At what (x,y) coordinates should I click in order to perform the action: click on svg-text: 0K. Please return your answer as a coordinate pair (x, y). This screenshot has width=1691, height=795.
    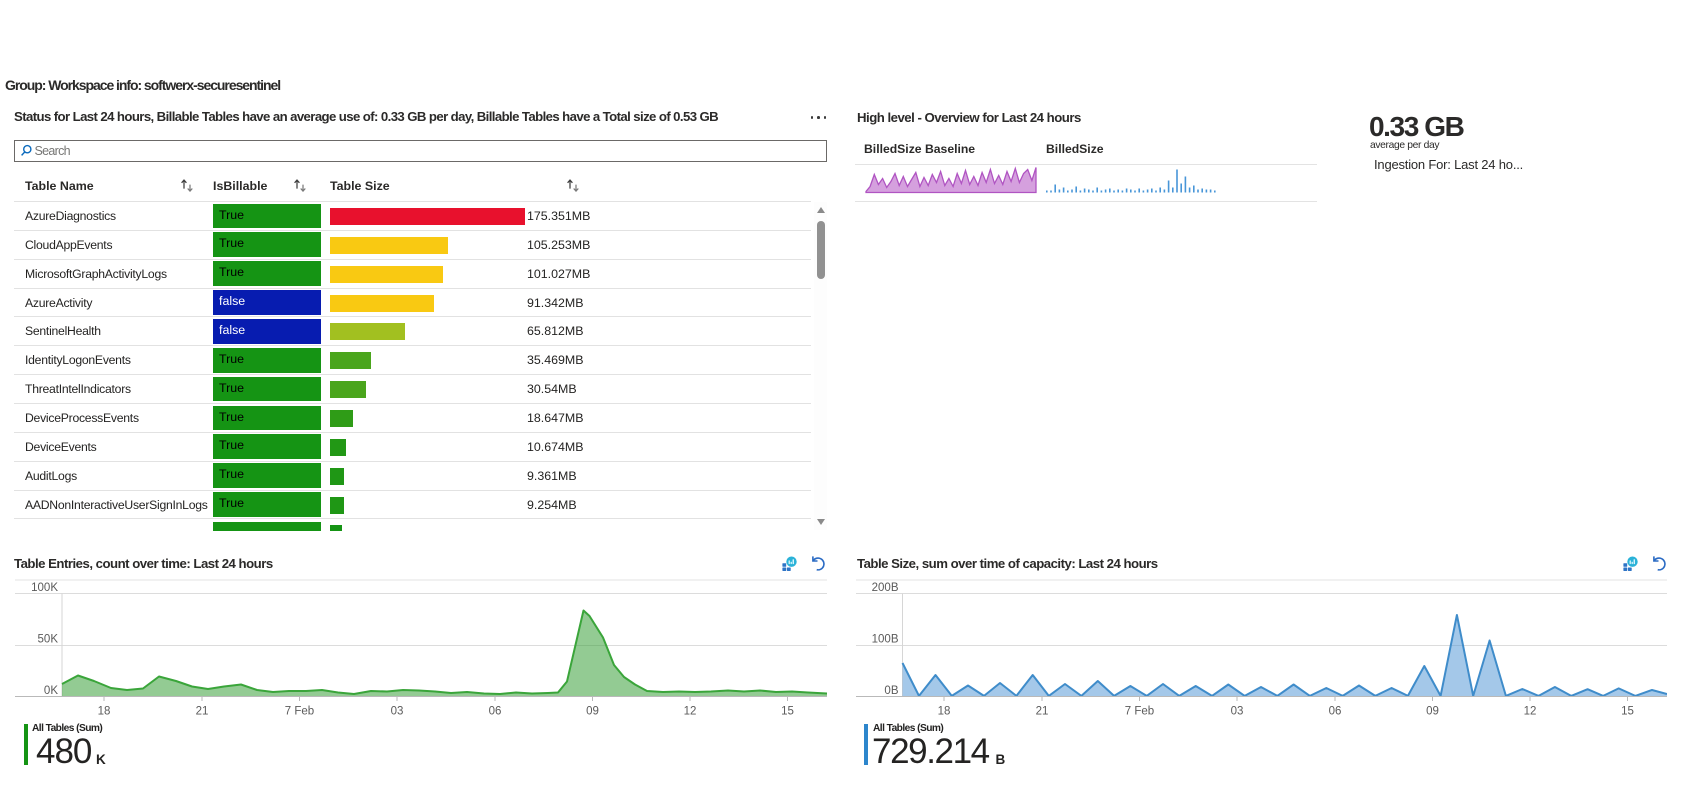
    Looking at the image, I should click on (51, 691).